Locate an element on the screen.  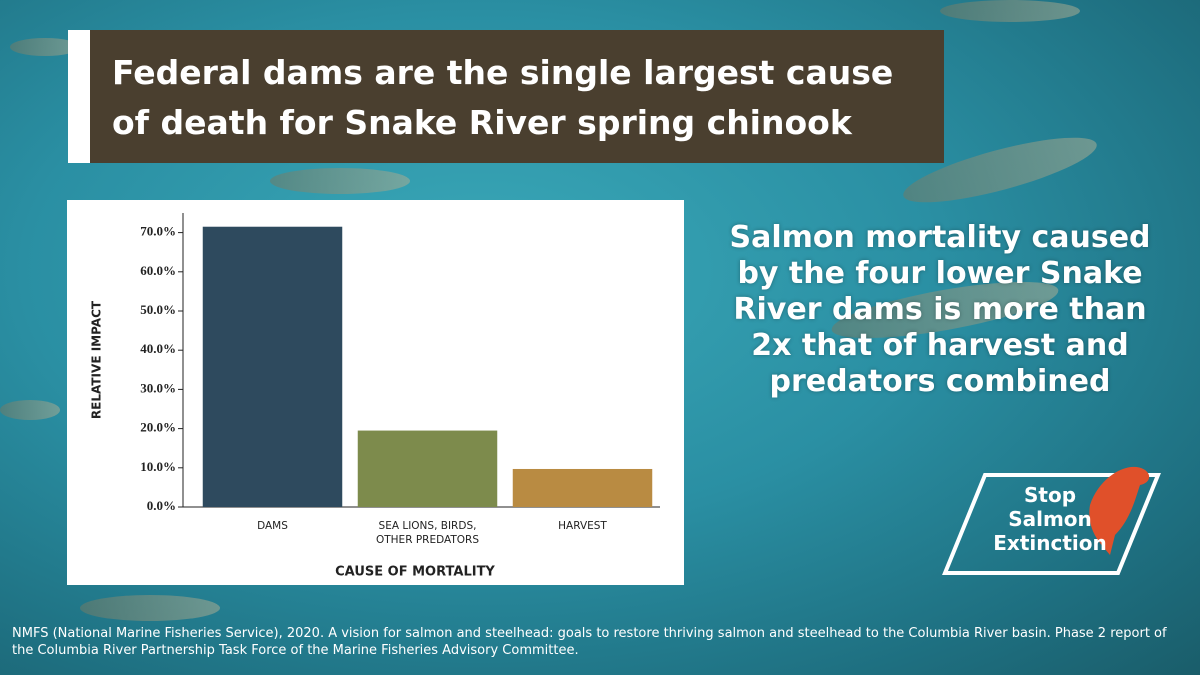
title-accent is located at coordinates (79, 96).